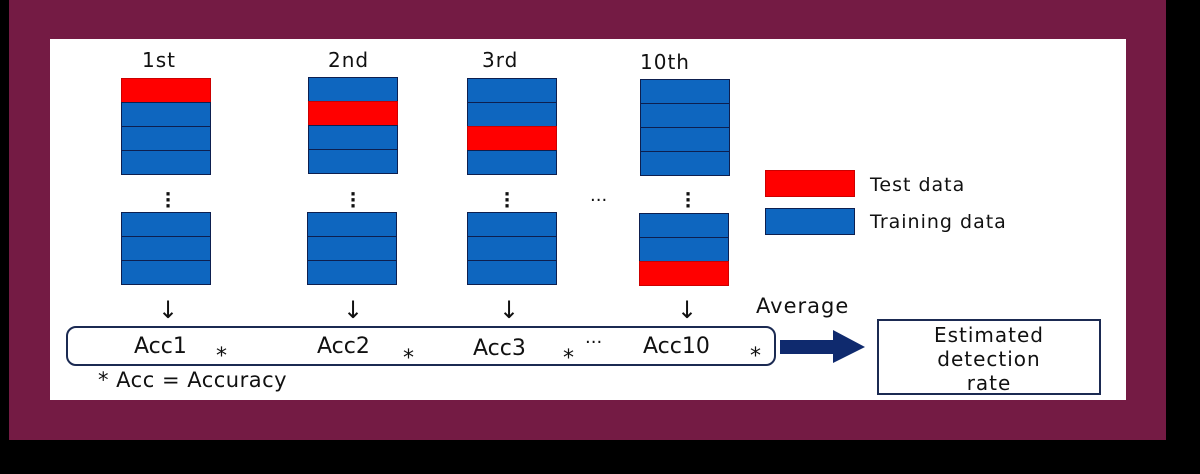 This screenshot has height=474, width=1200. Describe the element at coordinates (938, 222) in the screenshot. I see `legend-training-label: Training data` at that location.